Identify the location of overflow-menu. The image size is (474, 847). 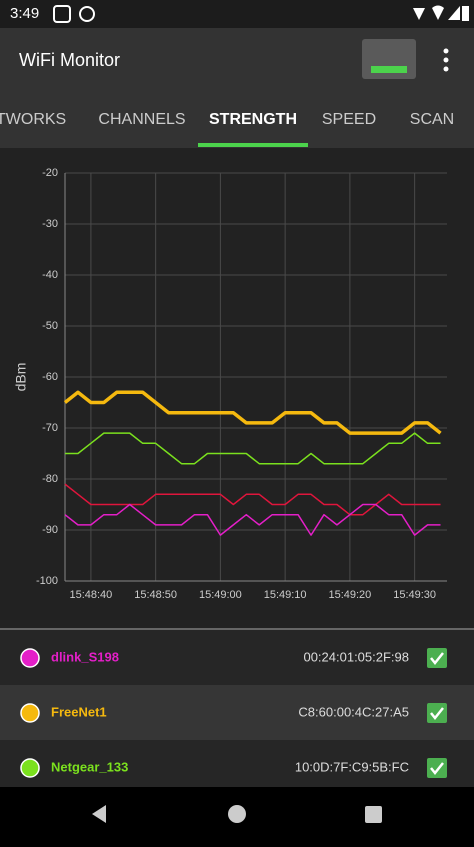
(446, 60).